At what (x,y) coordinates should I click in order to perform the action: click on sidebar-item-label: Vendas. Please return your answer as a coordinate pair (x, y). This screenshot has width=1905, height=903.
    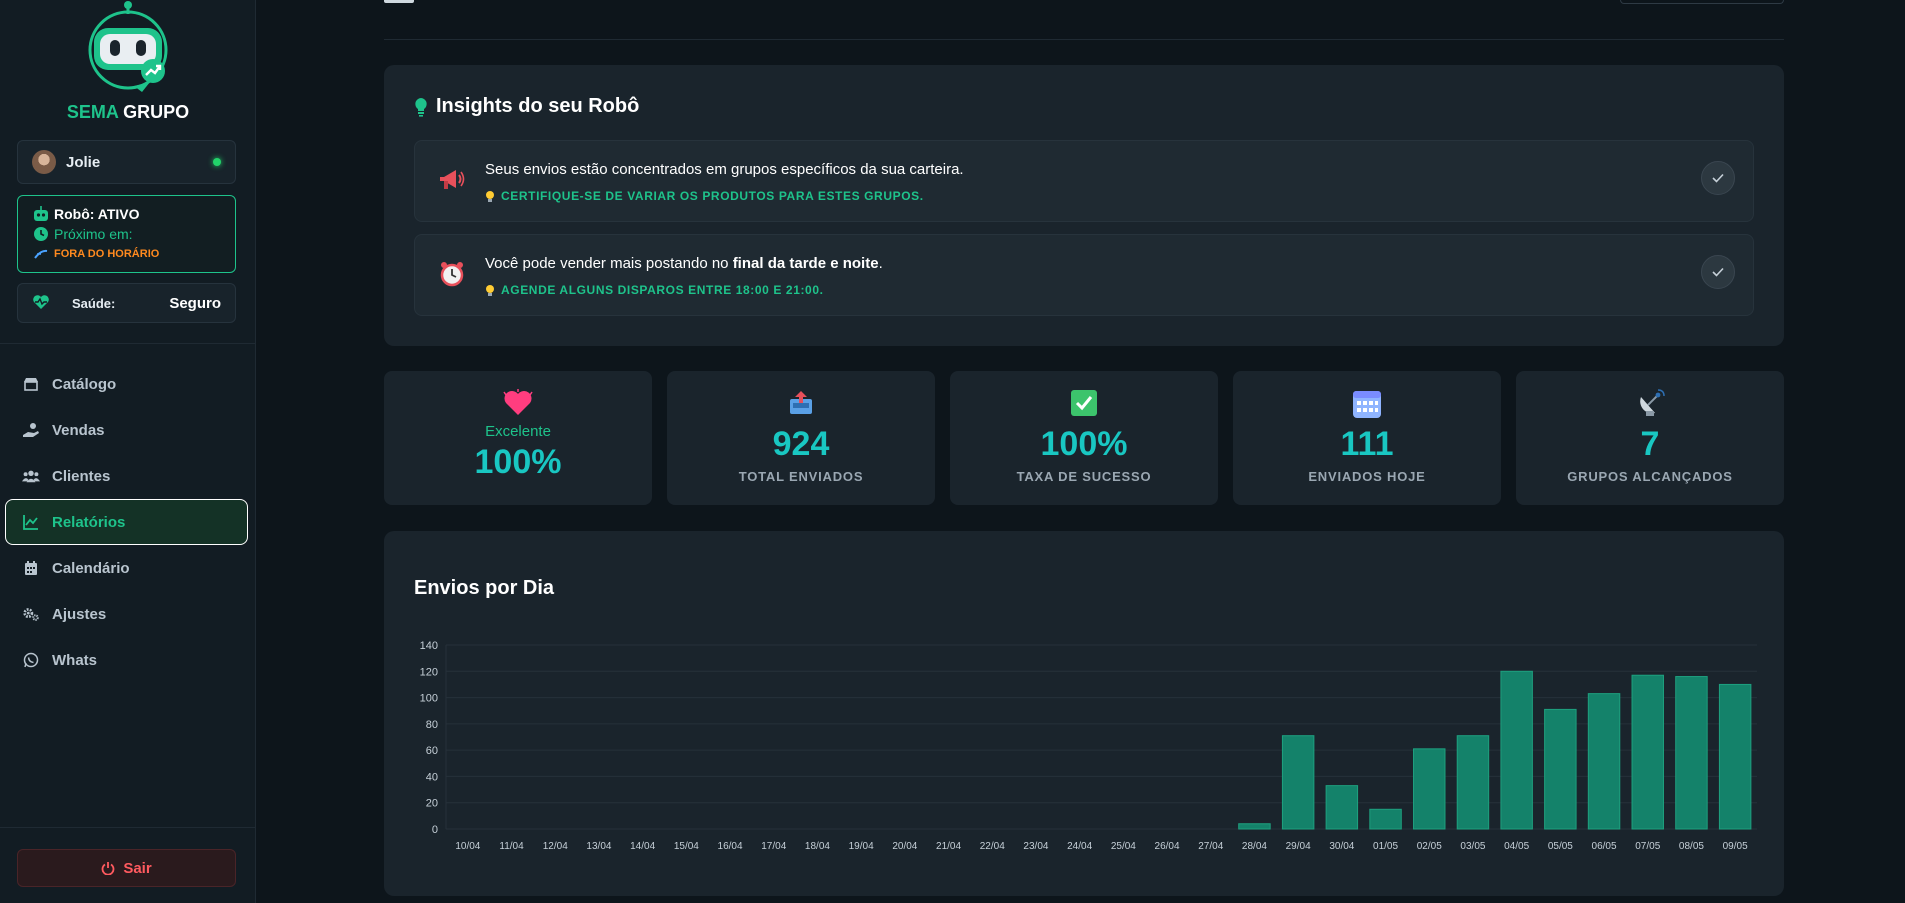
    Looking at the image, I should click on (78, 430).